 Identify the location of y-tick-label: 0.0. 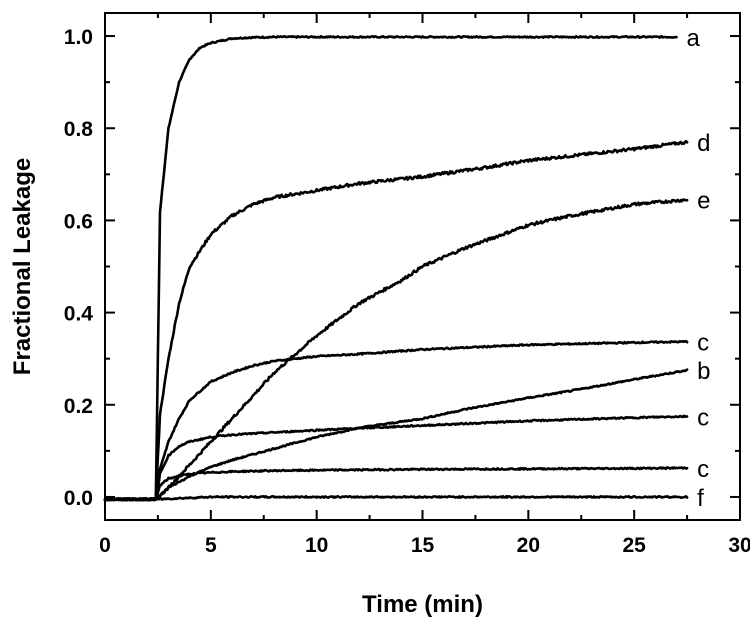
(78, 498).